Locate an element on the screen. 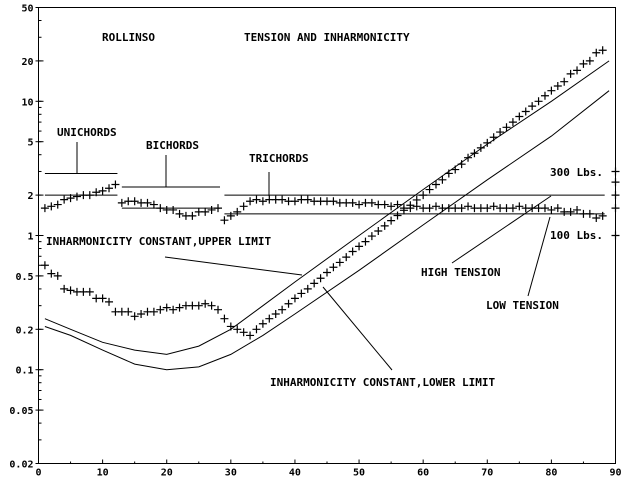 The width and height of the screenshot is (640, 480). reference-lines is located at coordinates (324, 193).